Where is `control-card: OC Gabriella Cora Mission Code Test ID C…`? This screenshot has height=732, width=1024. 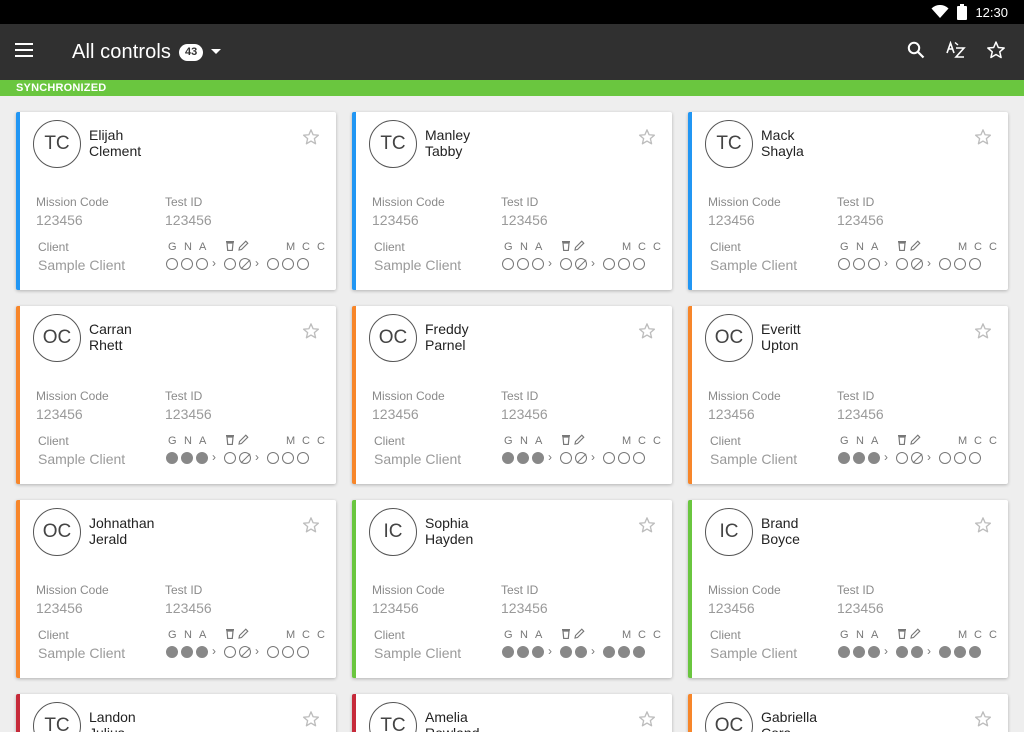
control-card: OC Gabriella Cora Mission Code Test ID C… is located at coordinates (848, 713).